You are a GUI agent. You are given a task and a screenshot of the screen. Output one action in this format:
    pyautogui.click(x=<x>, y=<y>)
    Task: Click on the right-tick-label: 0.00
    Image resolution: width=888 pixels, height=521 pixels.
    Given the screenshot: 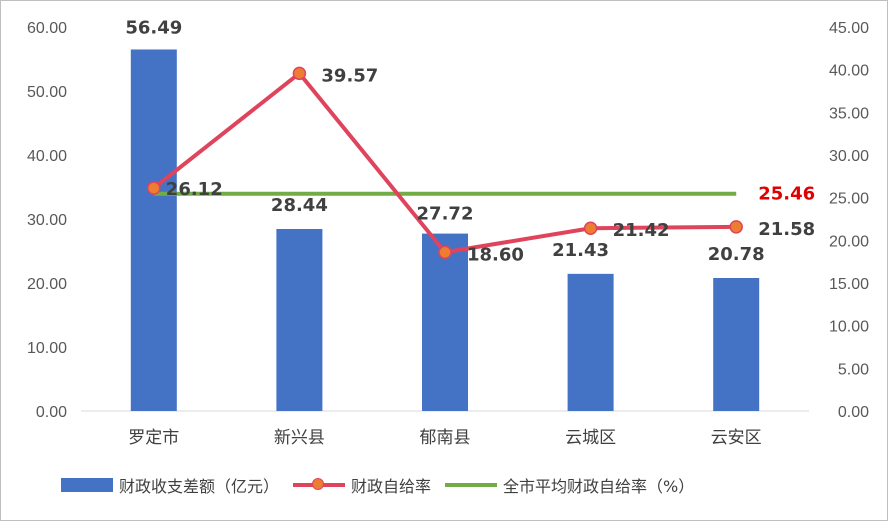 What is the action you would take?
    pyautogui.click(x=853, y=412)
    